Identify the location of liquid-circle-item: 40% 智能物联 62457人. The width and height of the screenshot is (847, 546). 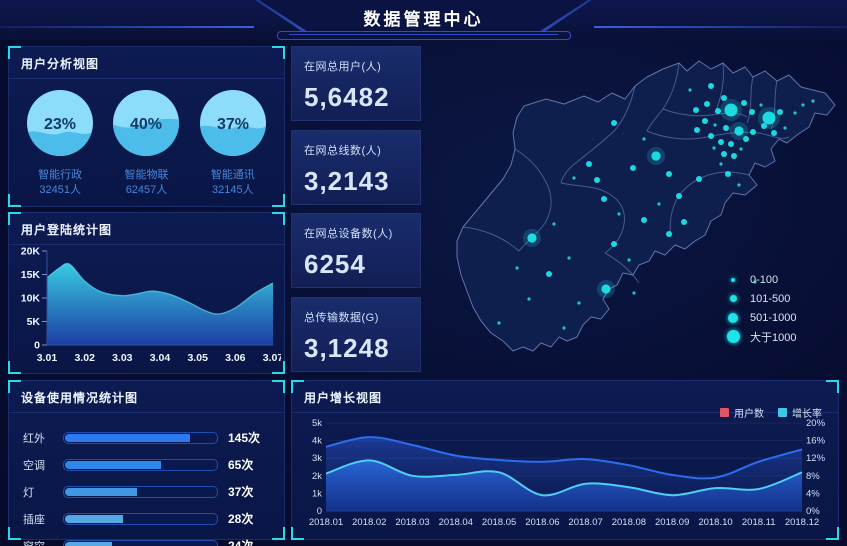
(146, 143).